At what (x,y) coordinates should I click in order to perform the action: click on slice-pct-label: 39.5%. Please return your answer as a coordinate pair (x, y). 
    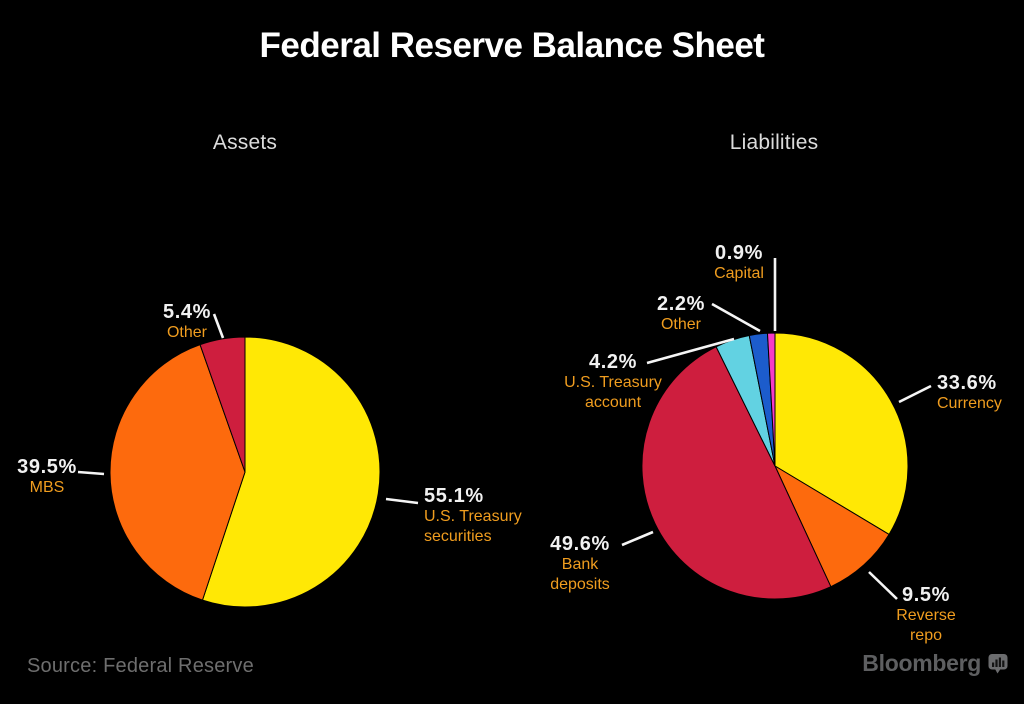
    Looking at the image, I should click on (47, 467).